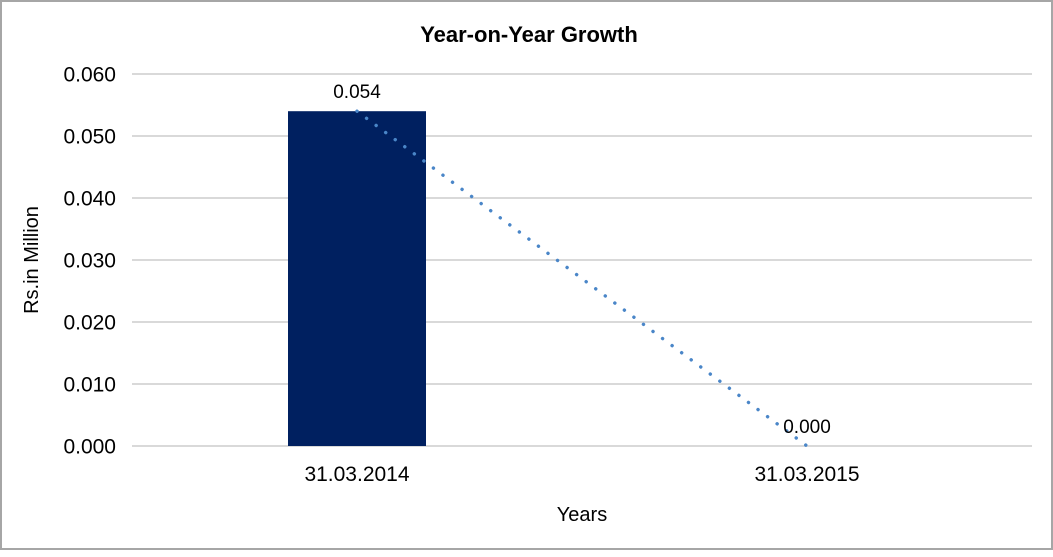 The height and width of the screenshot is (557, 1053). I want to click on y-tick-label: 0.050, so click(89, 137).